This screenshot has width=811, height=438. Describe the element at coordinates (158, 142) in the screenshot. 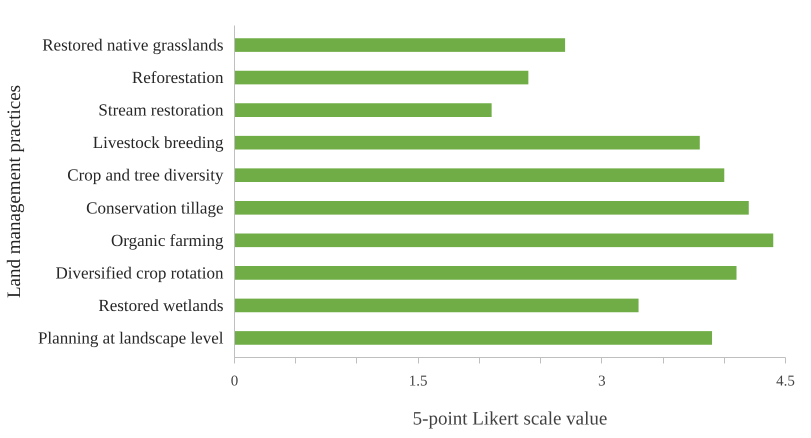

I see `y-tick-label: Livestock breeding` at that location.